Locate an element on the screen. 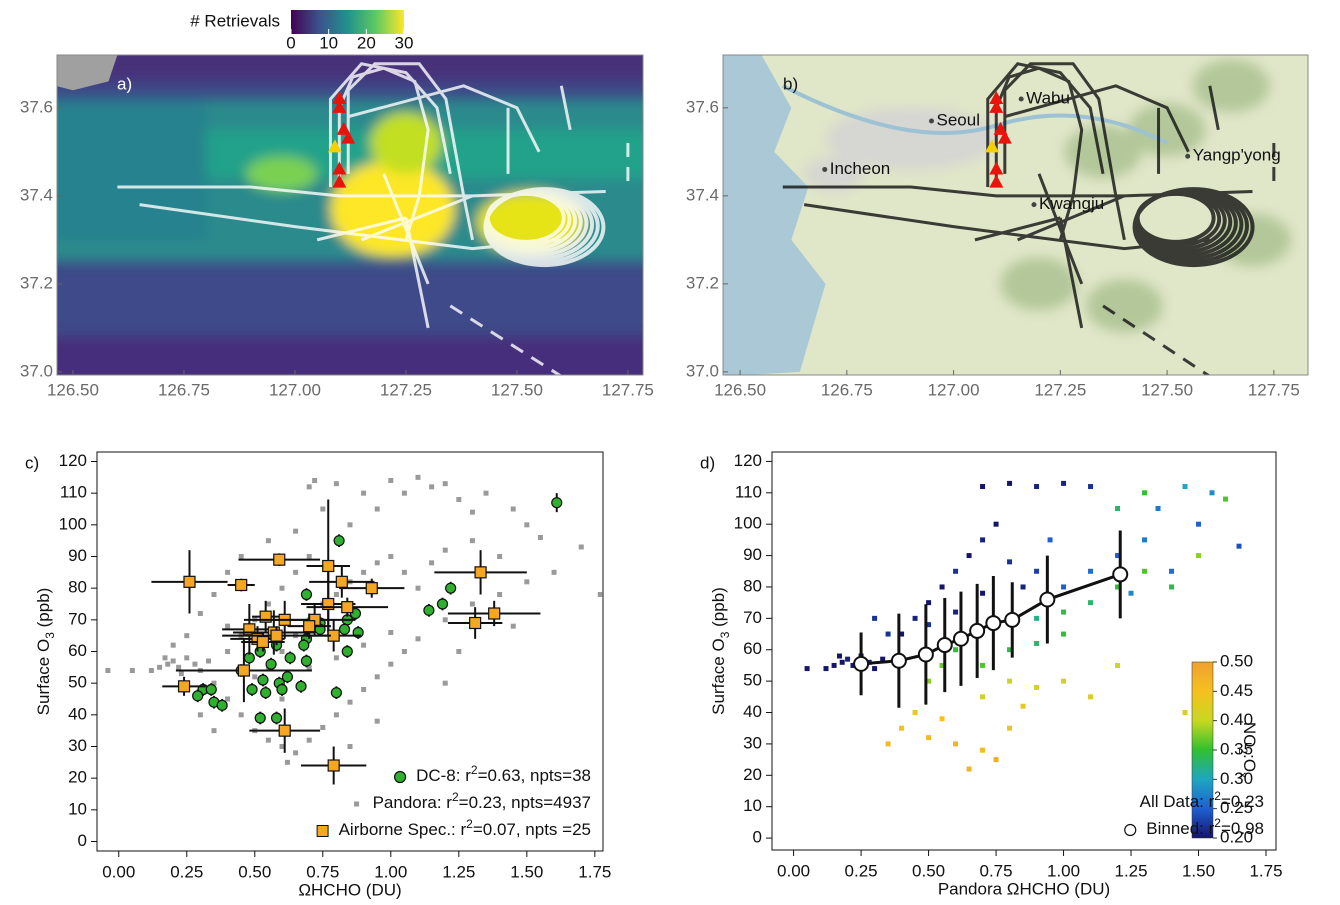 The height and width of the screenshot is (905, 1340). legend-entry-part: All Data: r is located at coordinates (1177, 801).